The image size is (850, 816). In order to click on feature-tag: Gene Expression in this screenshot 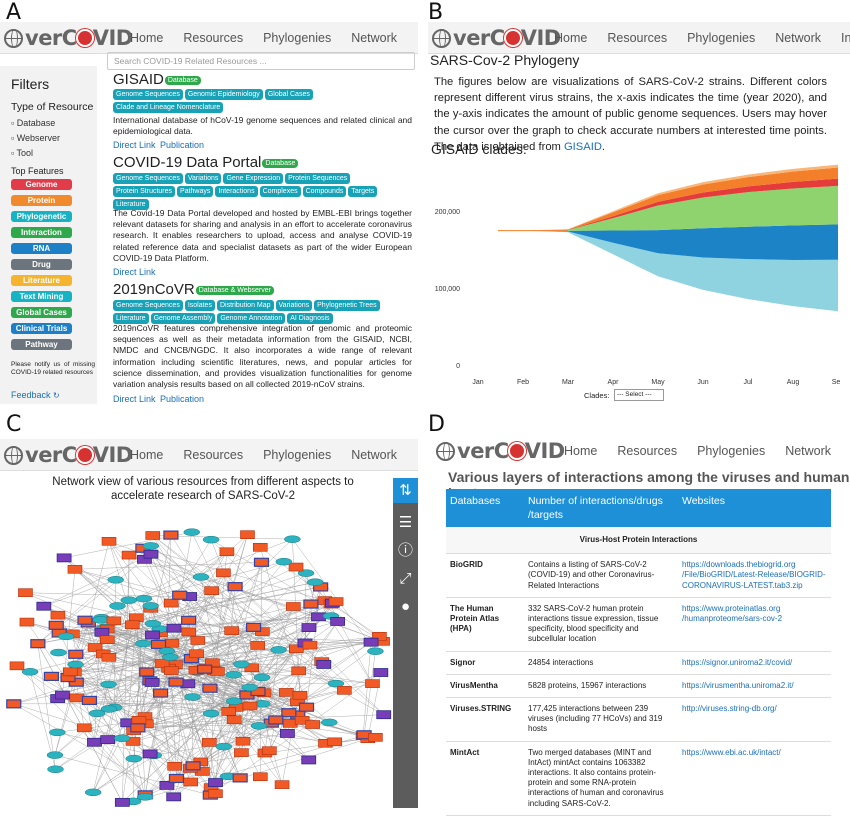, I will do `click(253, 178)`.